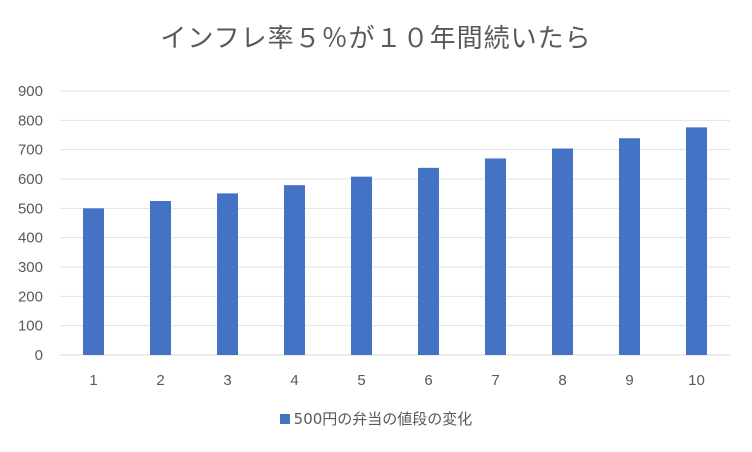 Image resolution: width=752 pixels, height=452 pixels. Describe the element at coordinates (30, 296) in the screenshot. I see `y-tick-label: 200` at that location.